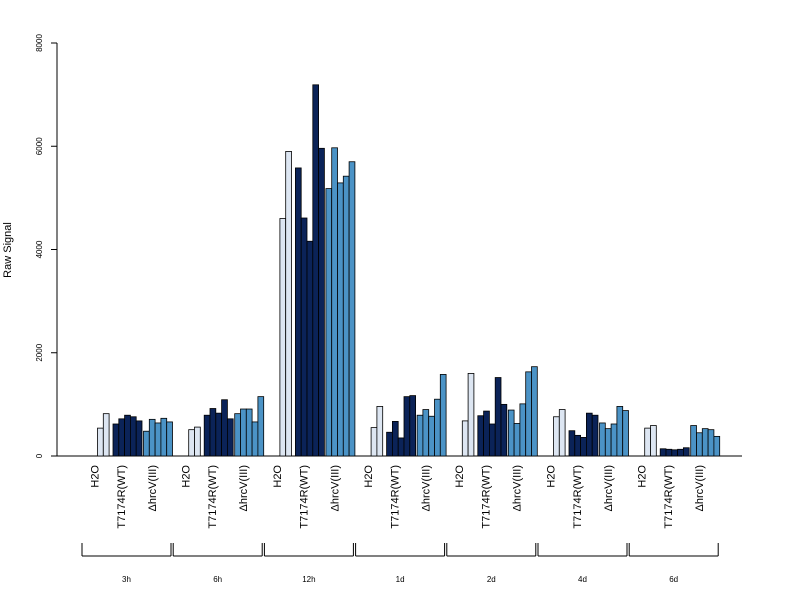  What do you see at coordinates (46, 246) in the screenshot?
I see `y-axis: 0 2000 4000 6000 8000` at bounding box center [46, 246].